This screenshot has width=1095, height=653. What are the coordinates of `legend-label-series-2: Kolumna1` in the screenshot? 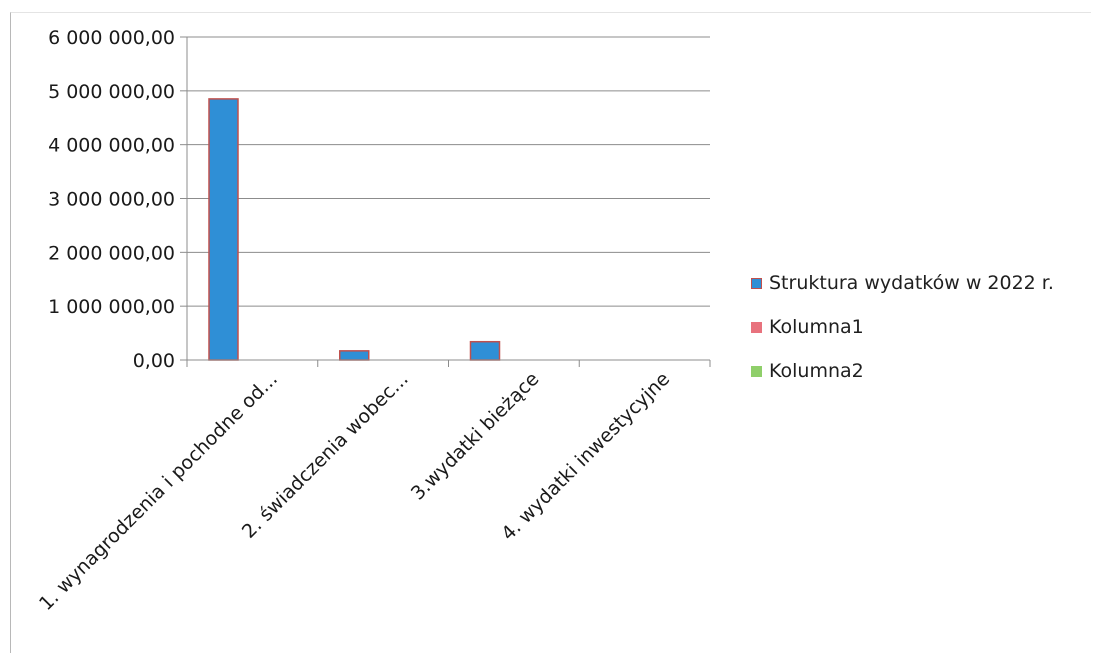 It's located at (816, 327).